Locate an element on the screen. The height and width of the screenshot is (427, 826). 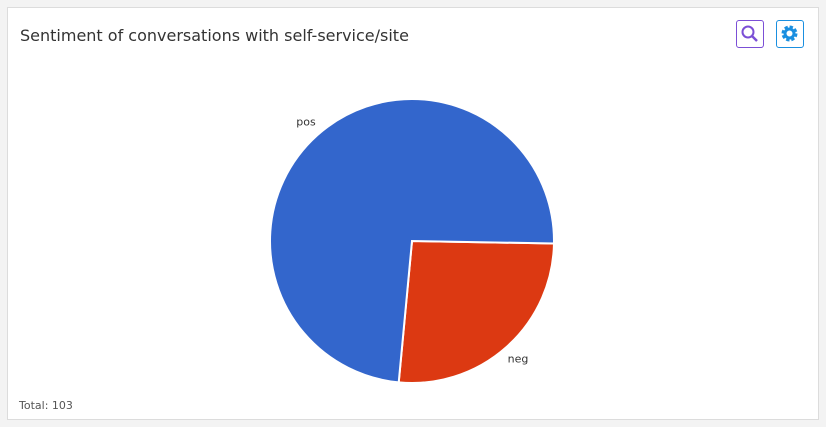
pie-slice is located at coordinates (476, 311).